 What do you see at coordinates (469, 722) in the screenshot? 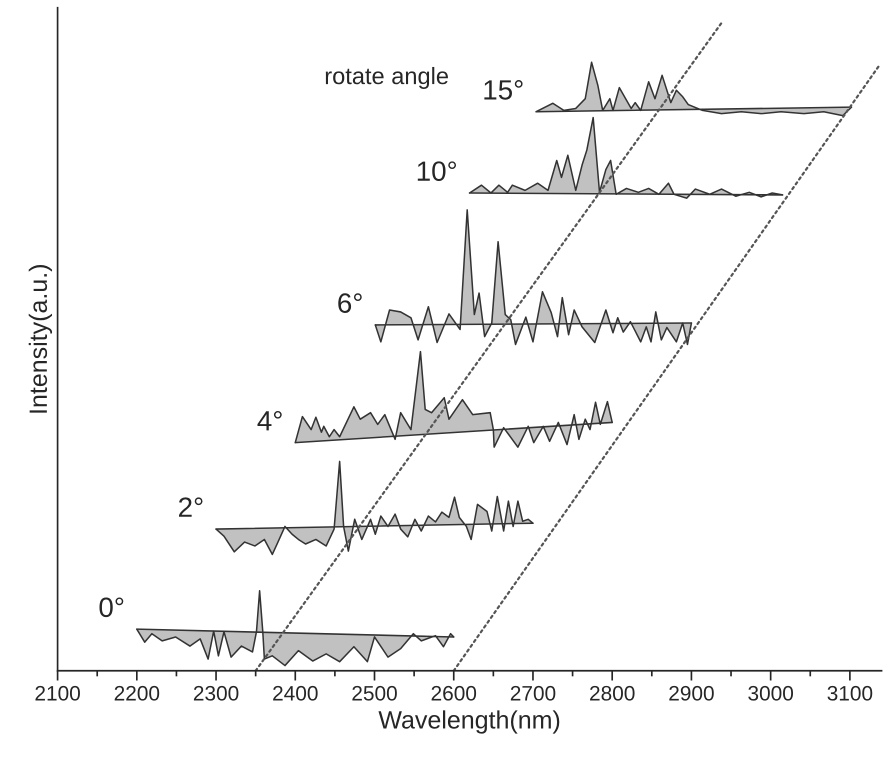
I see `x-axis-title: Wavelength(nm)` at bounding box center [469, 722].